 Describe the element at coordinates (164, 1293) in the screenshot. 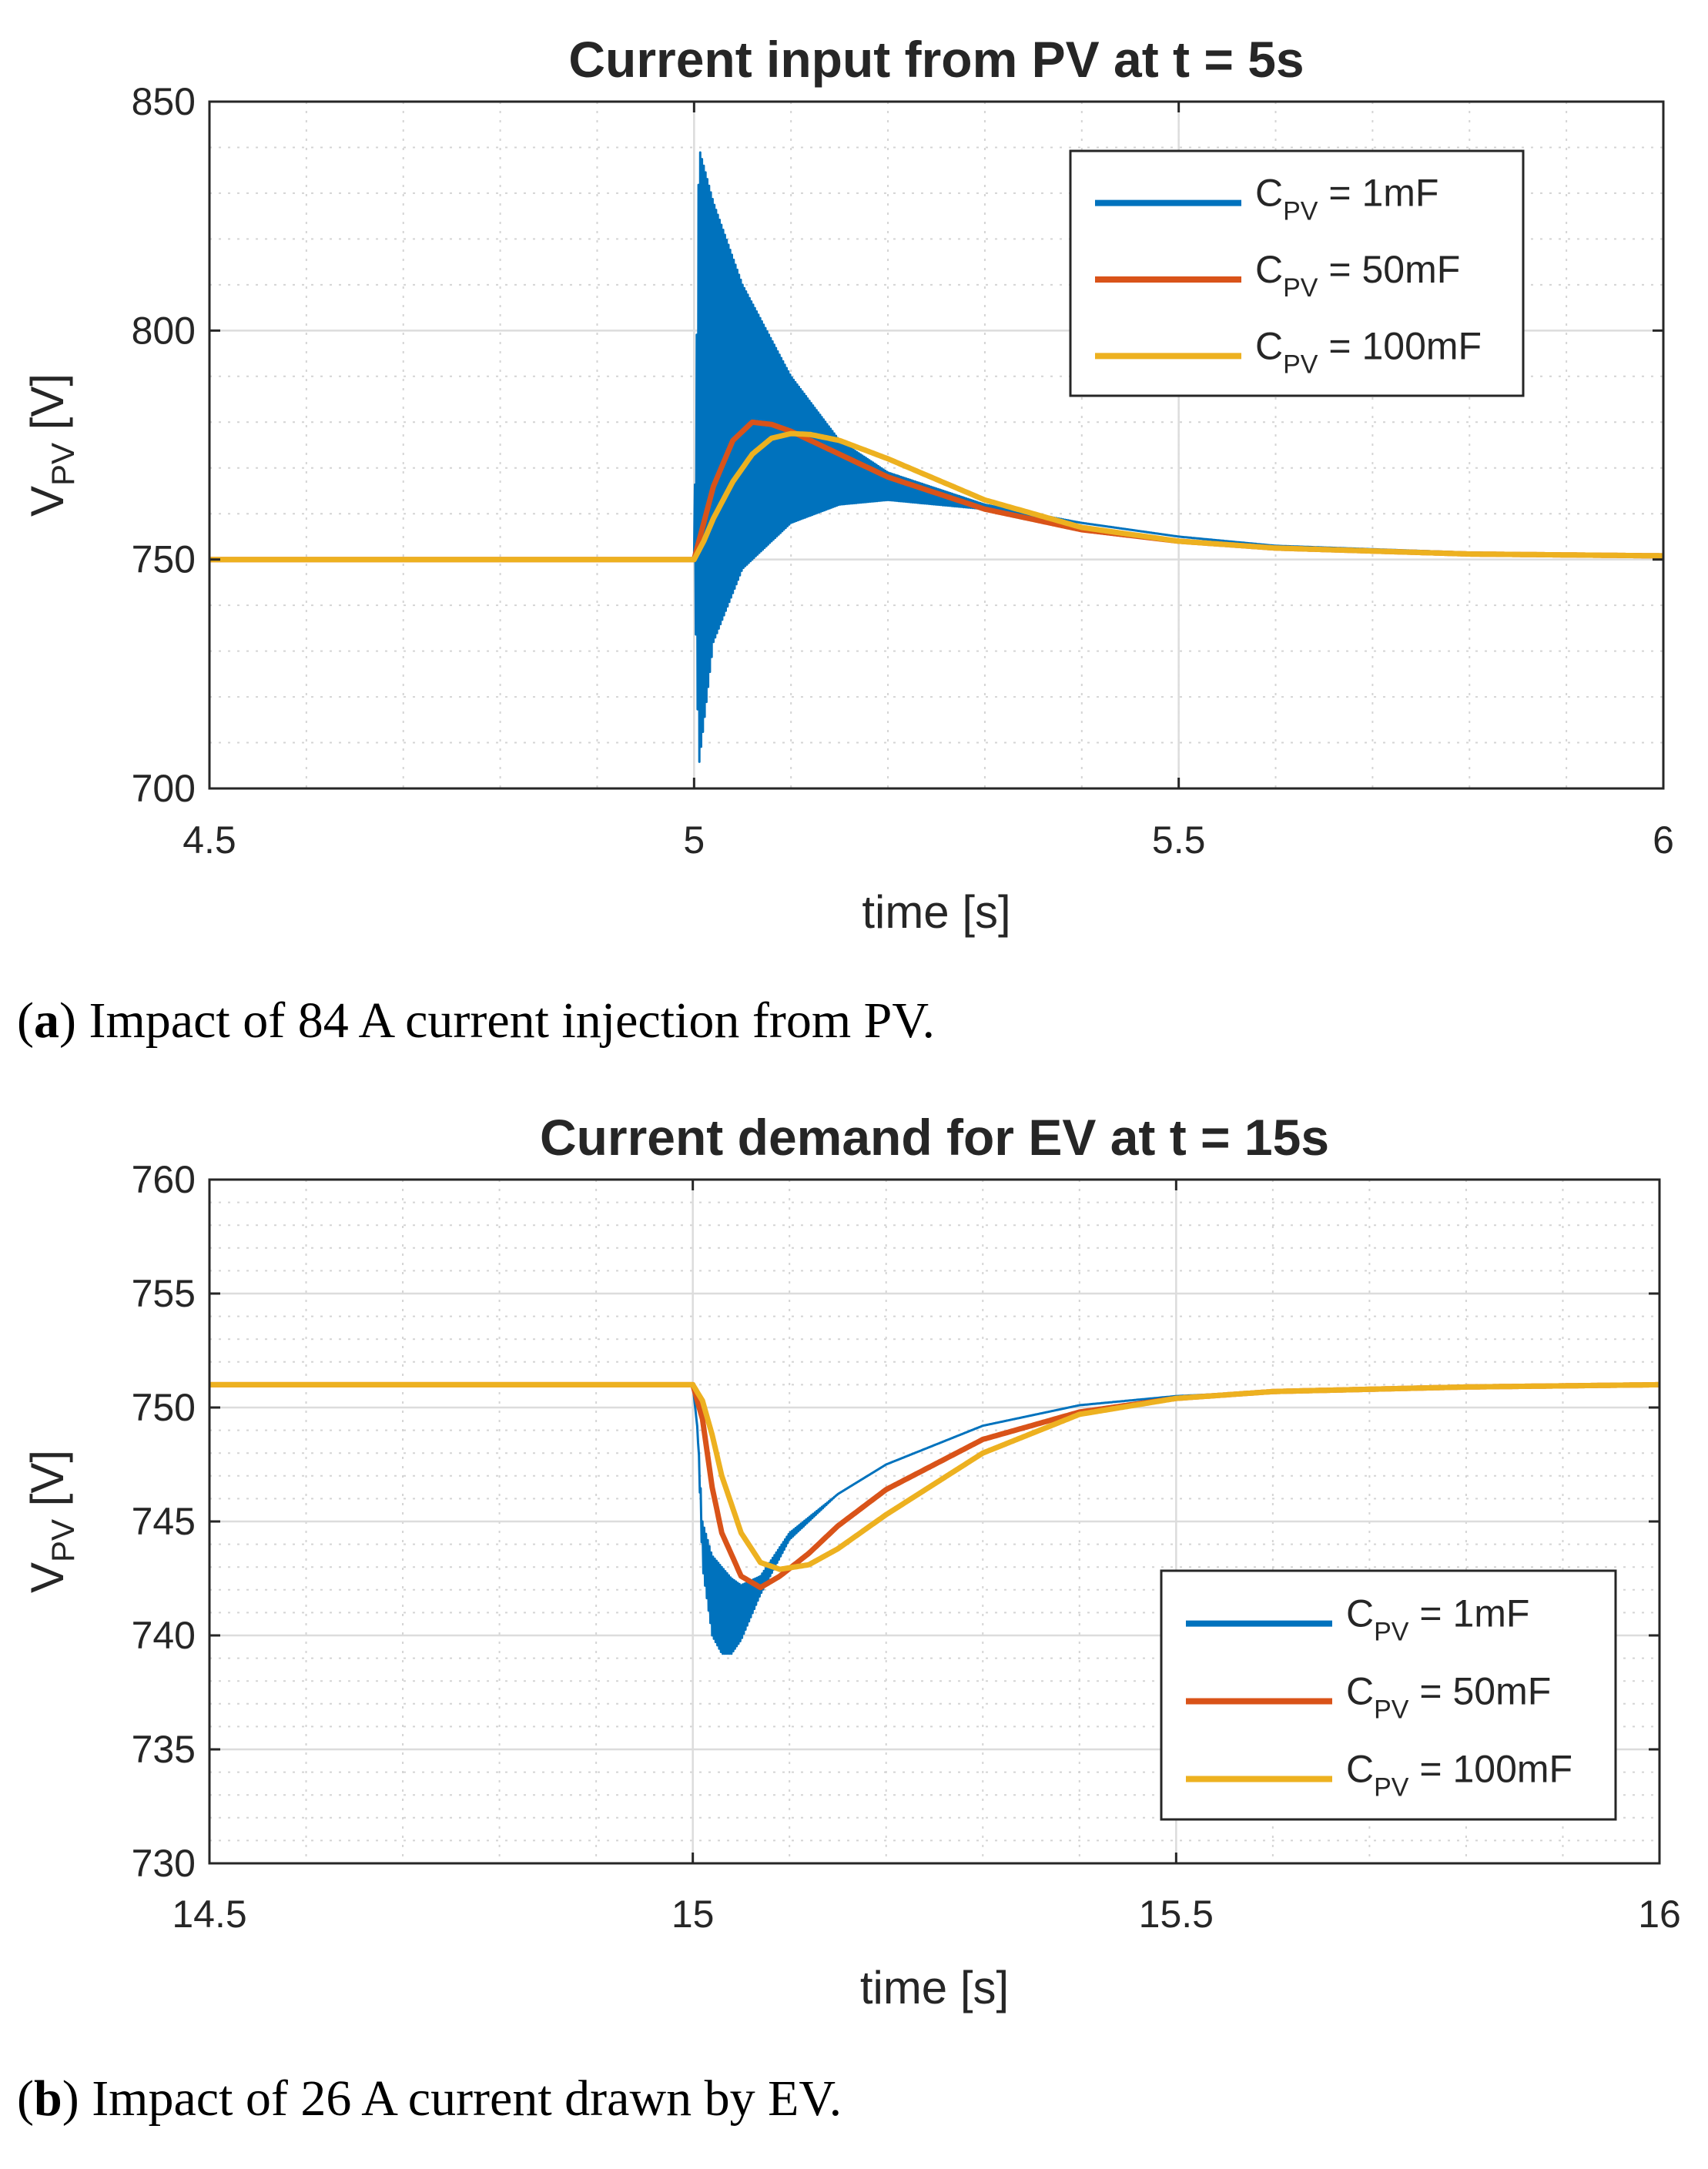

I see `y-tick-label: 755` at that location.